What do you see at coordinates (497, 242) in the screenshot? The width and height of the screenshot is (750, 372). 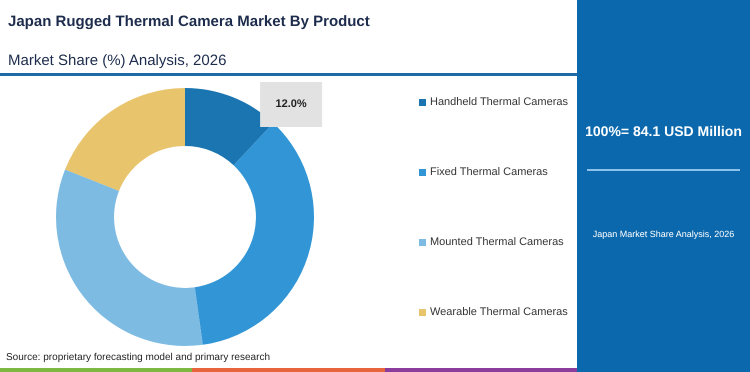 I see `legend-label: Mounted Thermal Cameras` at bounding box center [497, 242].